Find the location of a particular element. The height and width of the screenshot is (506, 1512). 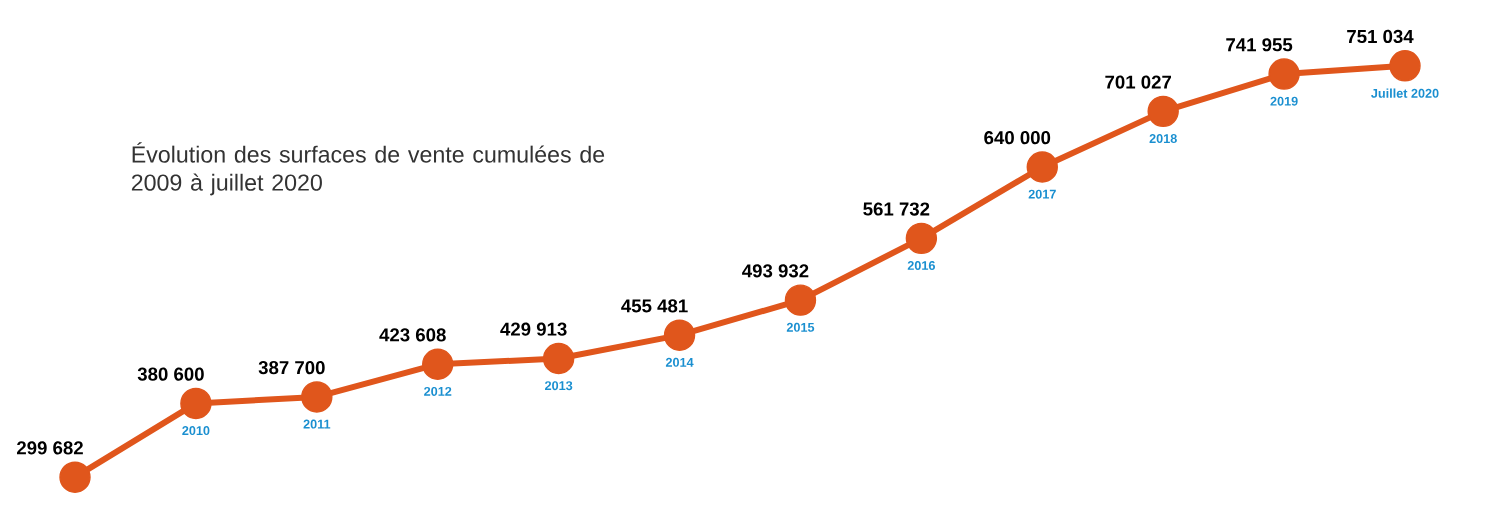

data-label: 493 932 is located at coordinates (775, 271).